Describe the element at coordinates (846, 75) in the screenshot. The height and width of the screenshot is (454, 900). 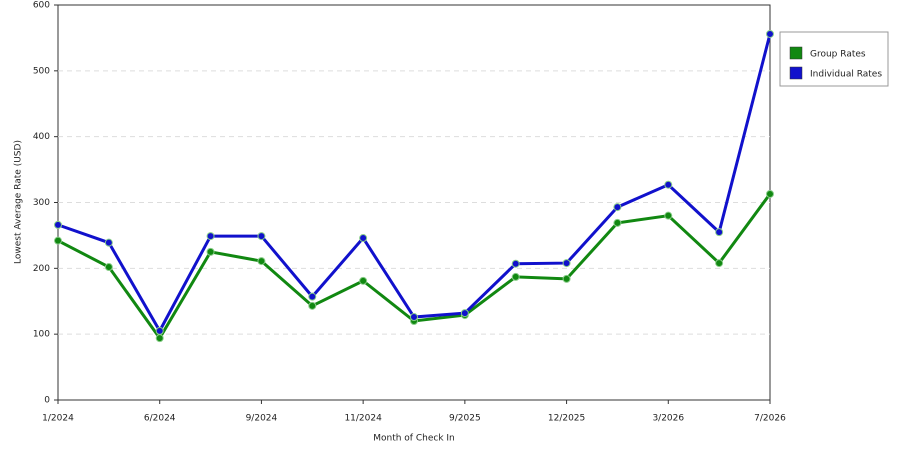
I see `legend-label: Individual Rates` at that location.